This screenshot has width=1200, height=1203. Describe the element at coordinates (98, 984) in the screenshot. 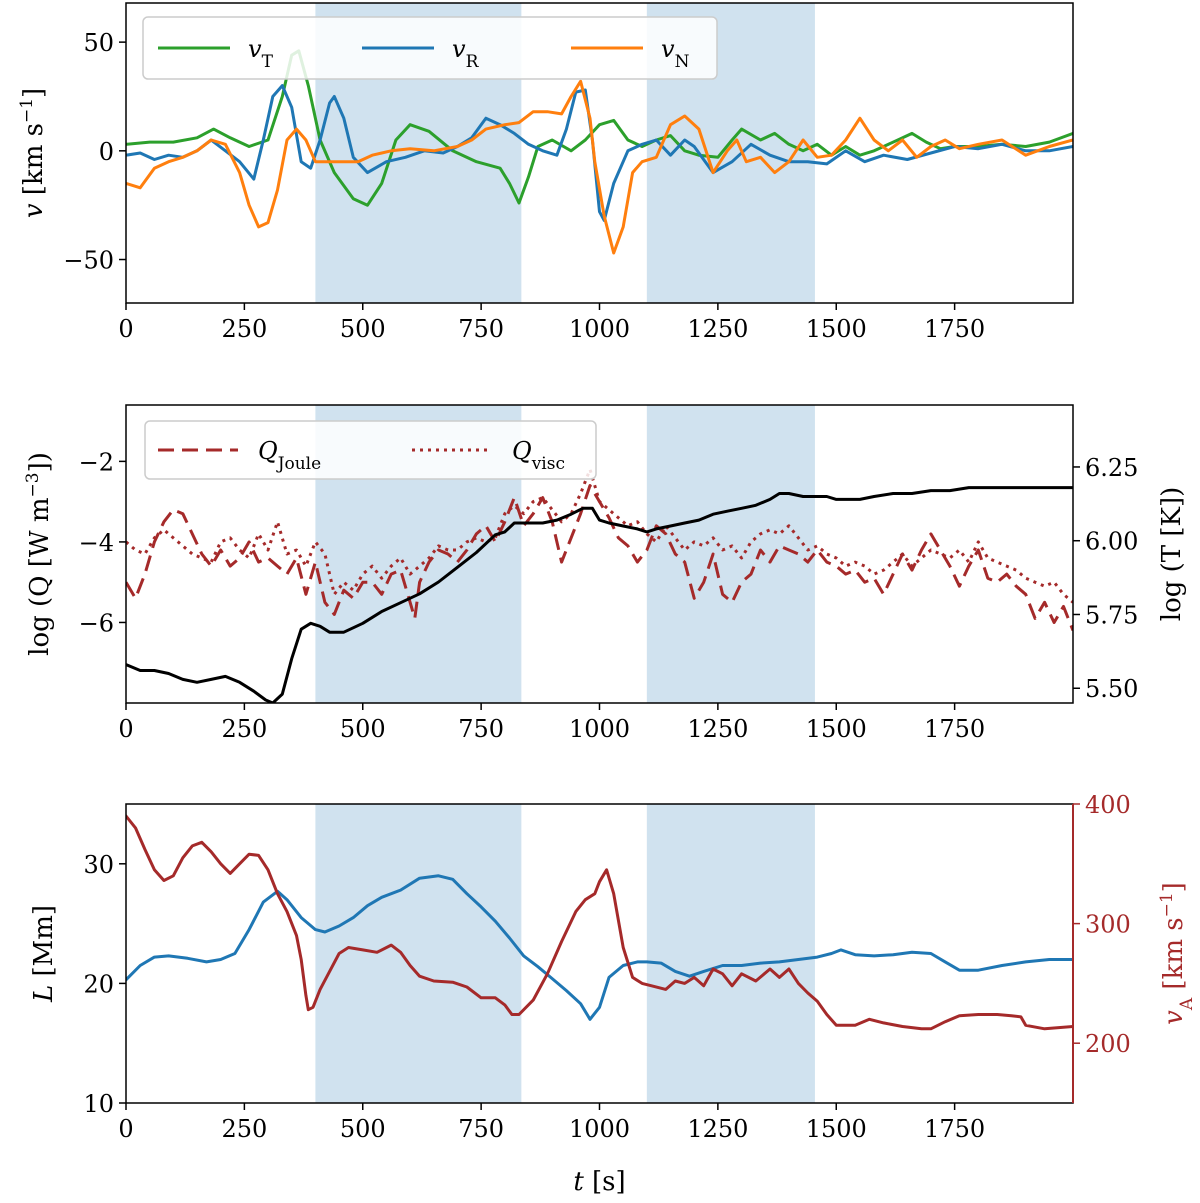

I see `y-tick-label: 20` at that location.